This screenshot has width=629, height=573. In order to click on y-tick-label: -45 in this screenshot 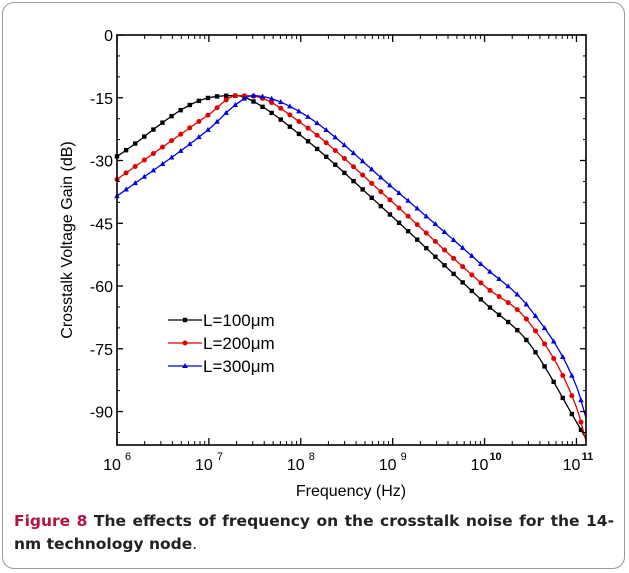, I will do `click(101, 224)`.